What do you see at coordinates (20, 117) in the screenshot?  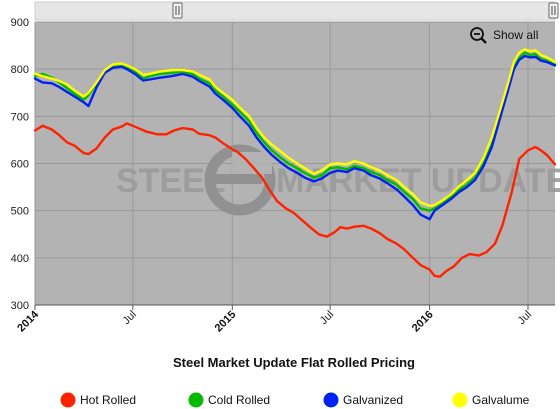 I see `y-tick-label: 700` at bounding box center [20, 117].